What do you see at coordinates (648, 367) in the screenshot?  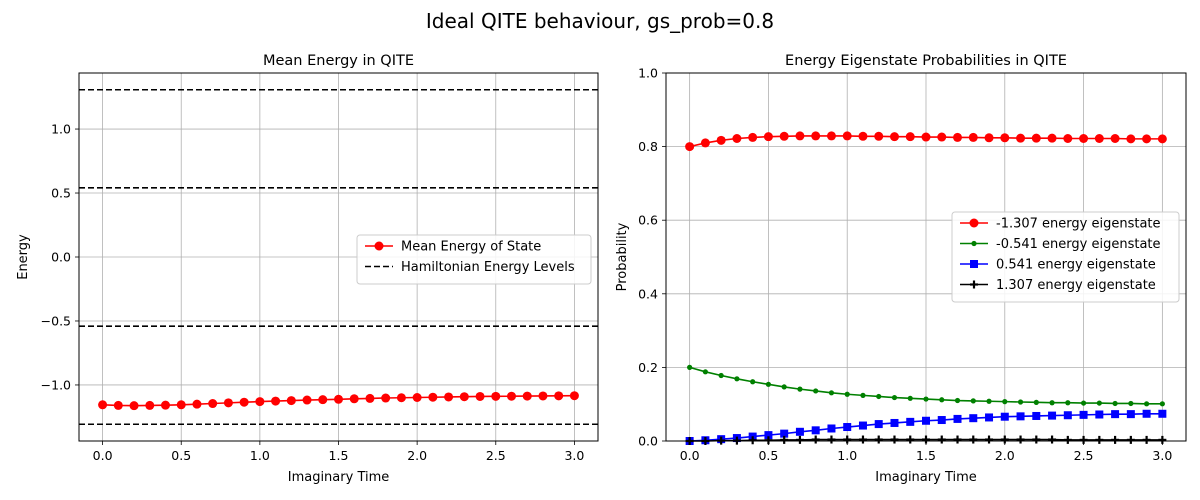 I see `y-tick-label: 0.2` at bounding box center [648, 367].